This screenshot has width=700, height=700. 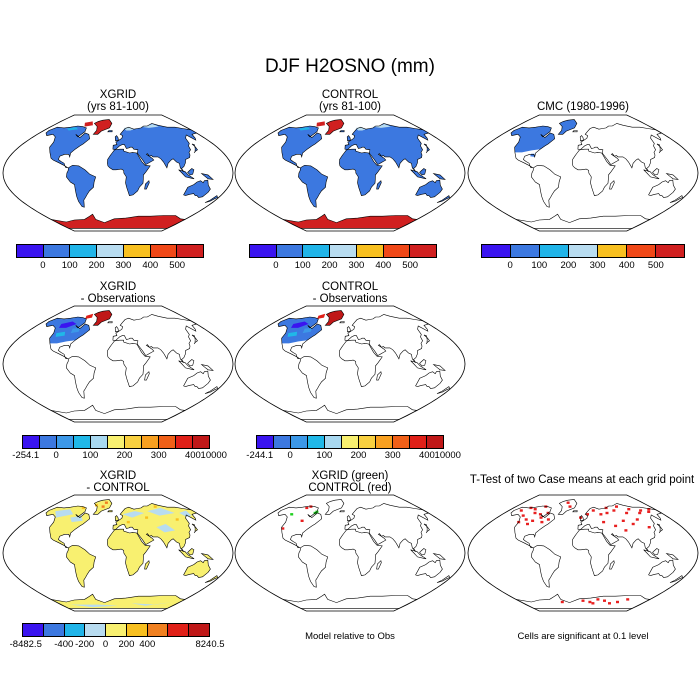 I want to click on panel-title-xgrid-obs: XGRID - Observations, so click(x=118, y=293).